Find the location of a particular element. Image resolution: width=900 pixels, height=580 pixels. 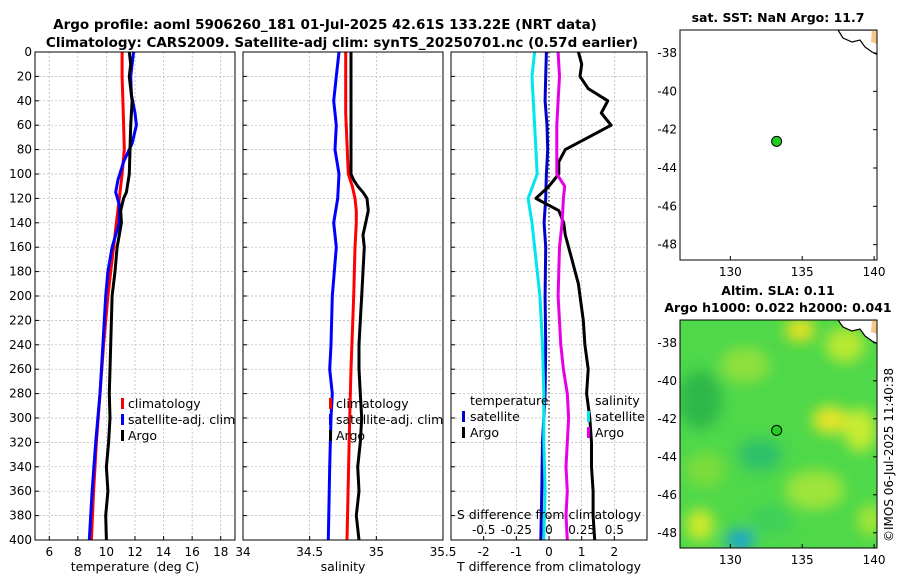

x-tick-label: 2 is located at coordinates (615, 552).